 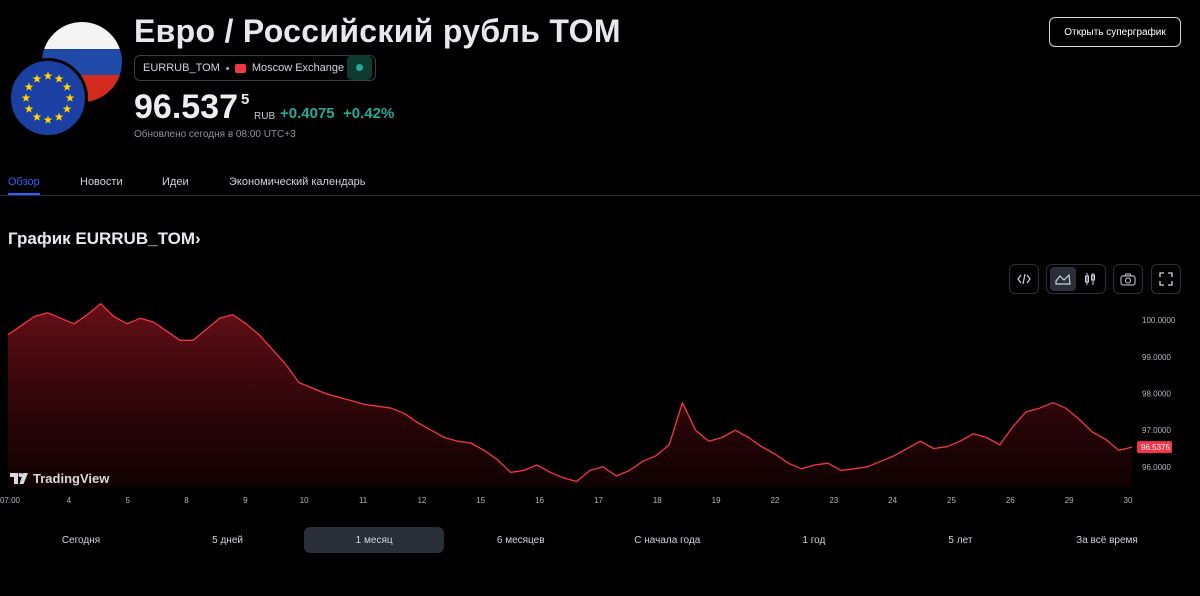 What do you see at coordinates (833, 500) in the screenshot?
I see `x-axis-tick-label: 23` at bounding box center [833, 500].